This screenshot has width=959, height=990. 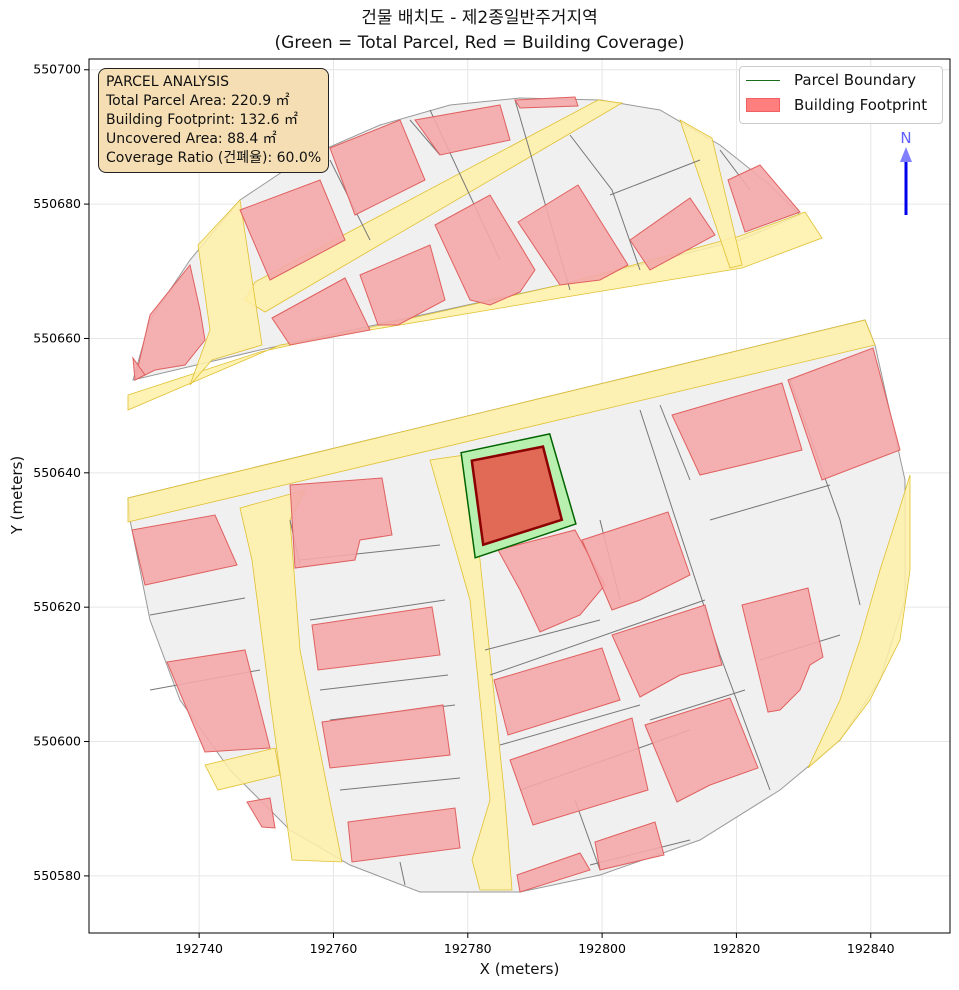 I want to click on patch-swatch-icon, so click(x=763, y=105).